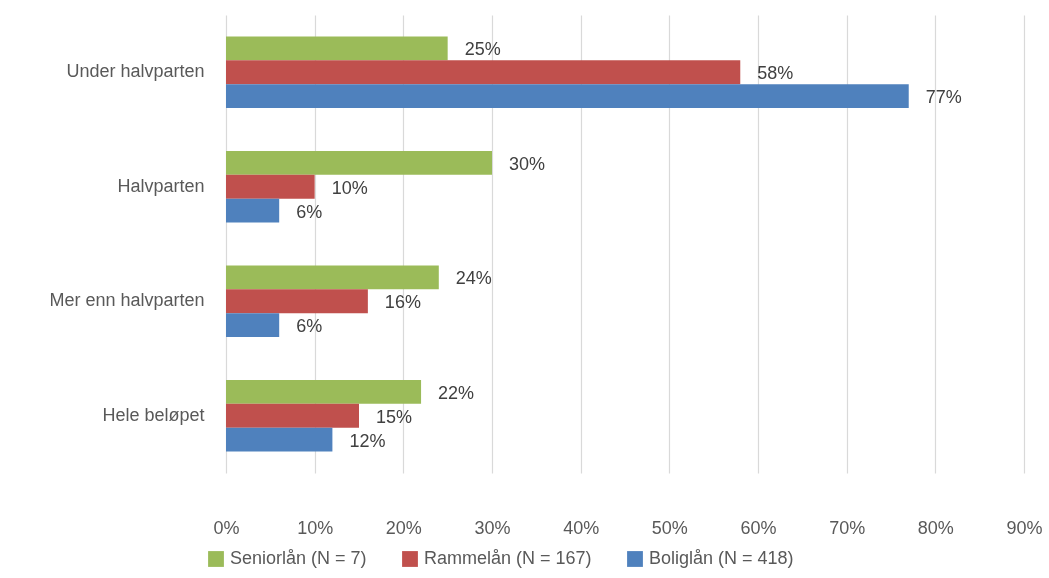 This screenshot has width=1049, height=578. What do you see at coordinates (161, 185) in the screenshot?
I see `y-tick-label: Halvparten` at bounding box center [161, 185].